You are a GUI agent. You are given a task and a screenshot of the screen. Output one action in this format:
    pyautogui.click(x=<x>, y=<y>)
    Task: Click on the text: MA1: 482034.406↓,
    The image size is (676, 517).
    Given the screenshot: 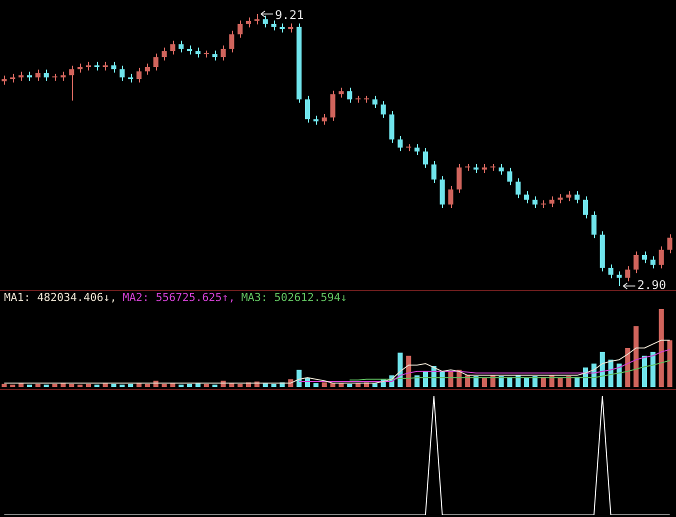 What is the action you would take?
    pyautogui.click(x=60, y=297)
    